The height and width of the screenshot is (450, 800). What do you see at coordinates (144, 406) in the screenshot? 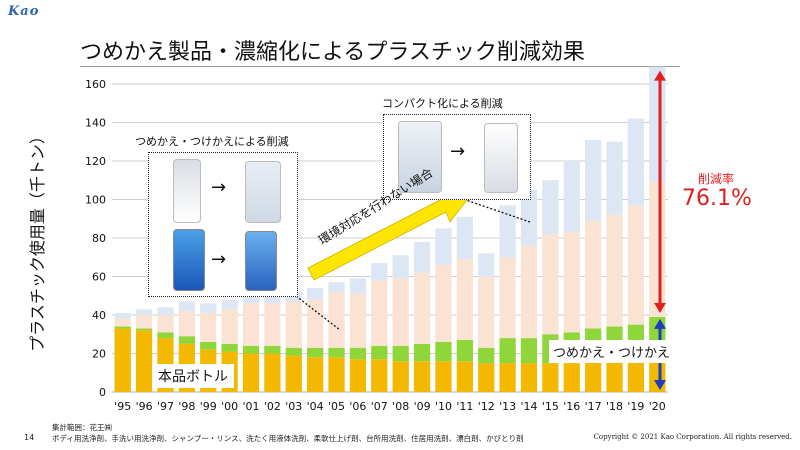
I see `x-tick-label: '96` at bounding box center [144, 406].